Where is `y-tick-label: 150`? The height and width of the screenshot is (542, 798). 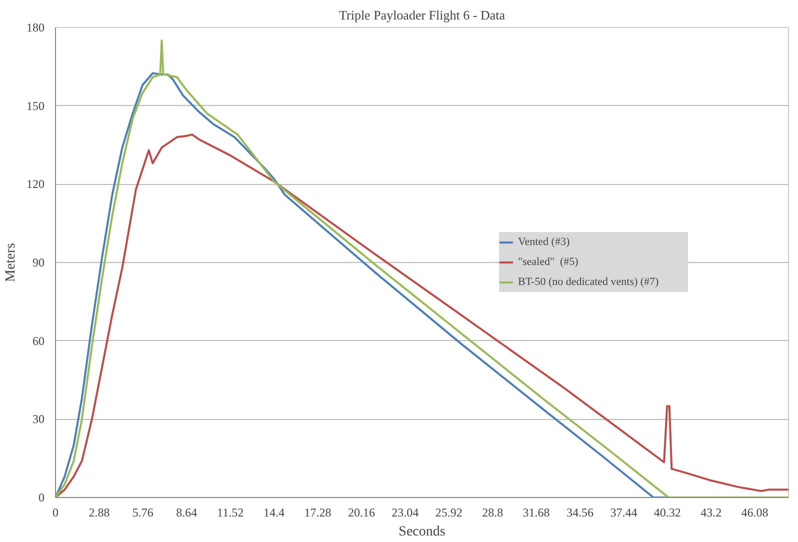
y-tick-label: 150 is located at coordinates (35, 105).